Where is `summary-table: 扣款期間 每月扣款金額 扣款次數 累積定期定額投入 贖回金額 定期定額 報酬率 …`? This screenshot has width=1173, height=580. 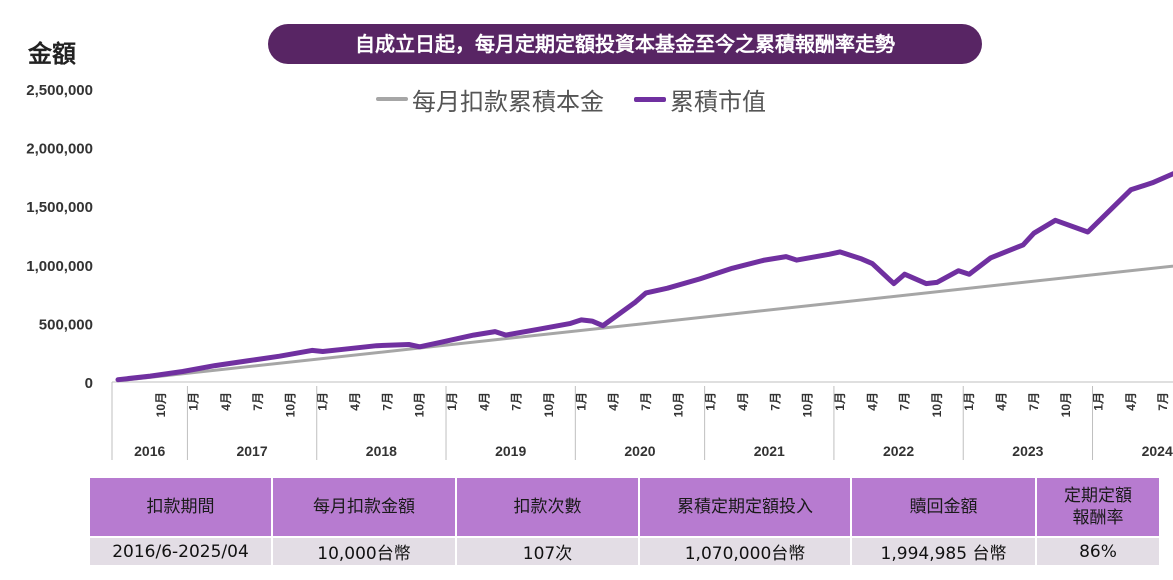
summary-table: 扣款期間 每月扣款金額 扣款次數 累積定期定額投入 贖回金額 定期定額 報酬率 … is located at coordinates (624, 521).